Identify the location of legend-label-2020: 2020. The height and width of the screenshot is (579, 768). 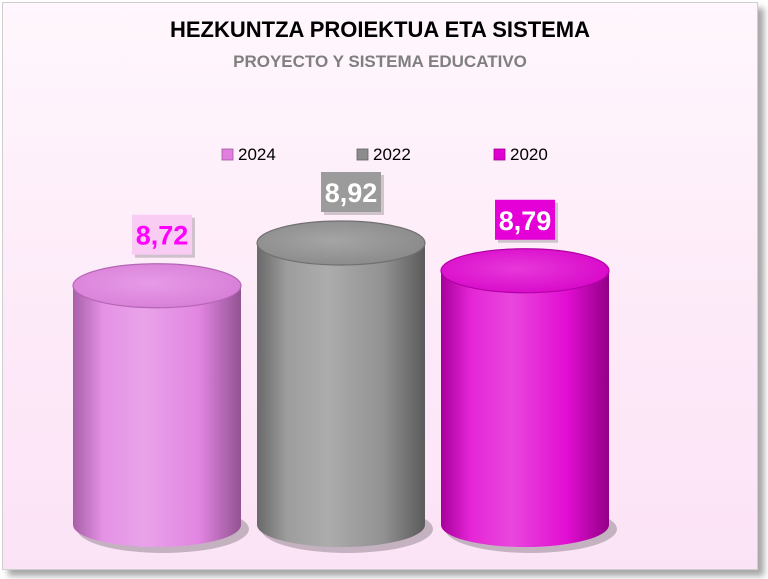
(529, 154).